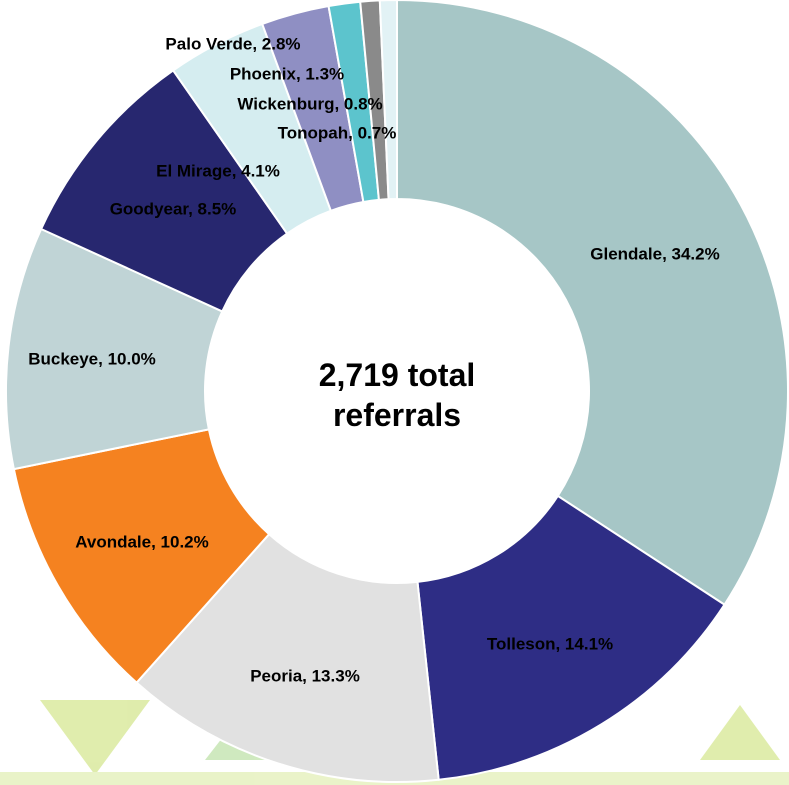  Describe the element at coordinates (92, 358) in the screenshot. I see `data-label: Buckeye, 10.0%` at that location.